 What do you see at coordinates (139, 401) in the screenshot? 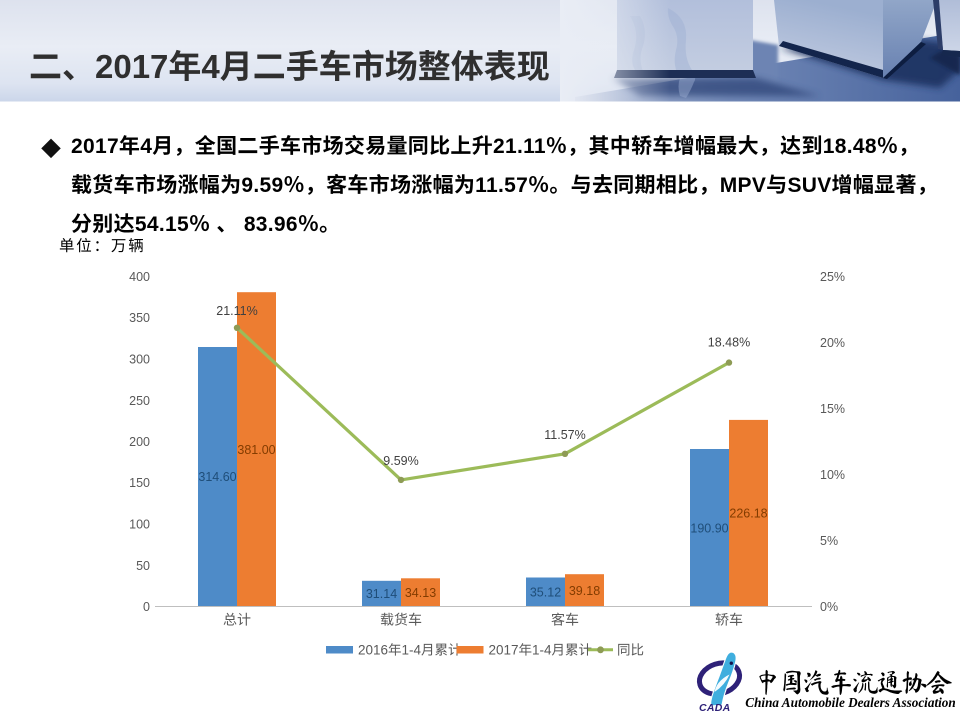
I see `svg-text: 250` at bounding box center [139, 401].